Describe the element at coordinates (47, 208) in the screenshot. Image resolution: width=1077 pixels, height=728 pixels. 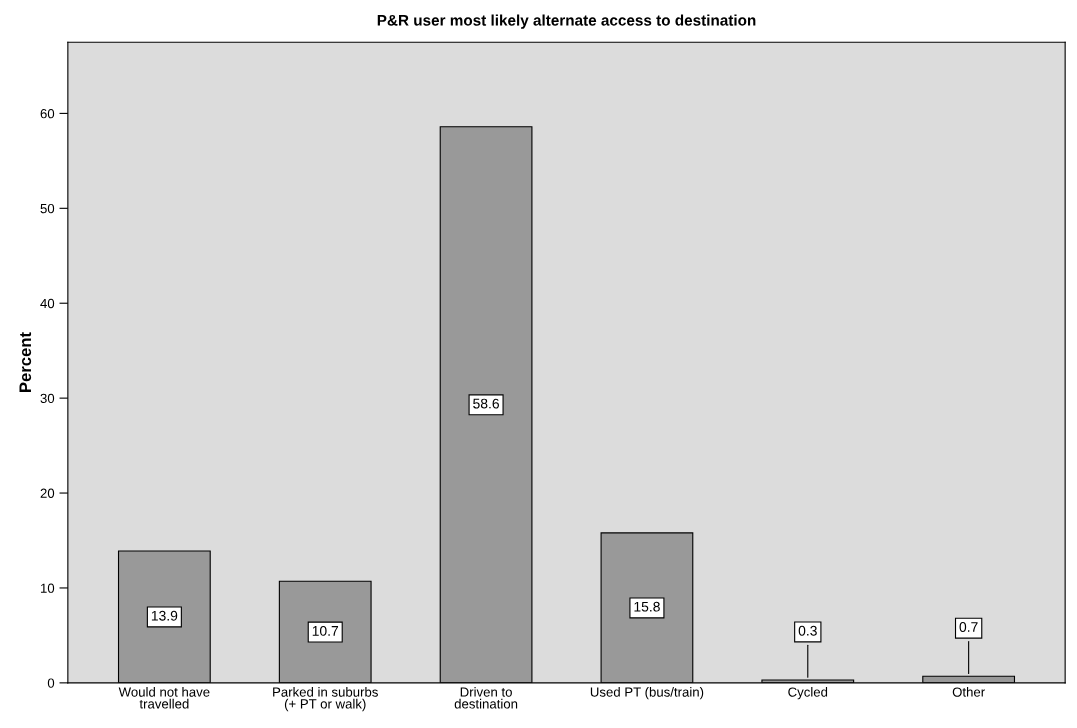
I see `y-tick-label: 50` at that location.